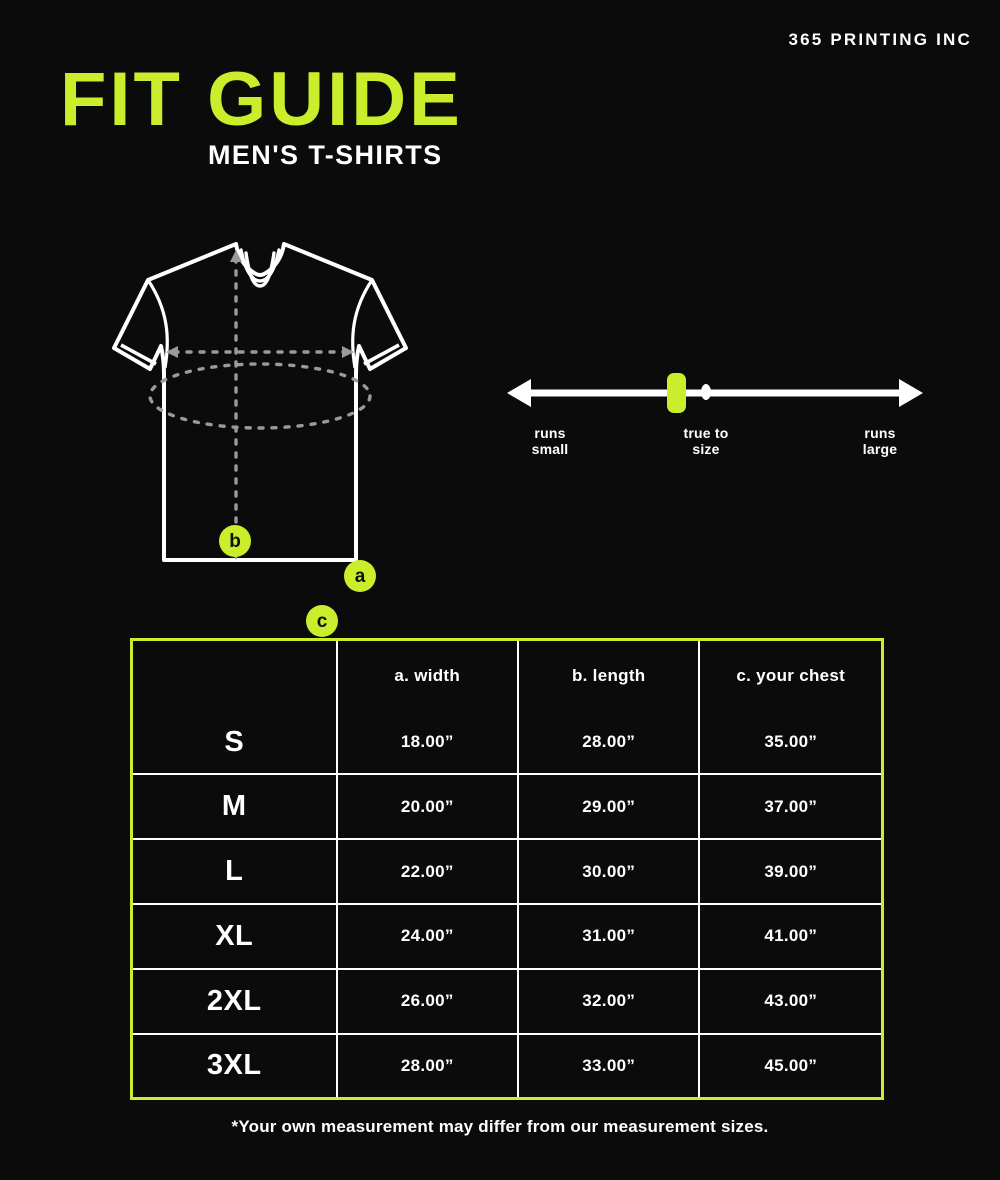  I want to click on table-row: S 18.00” 28.00” 35.00”, so click(507, 743).